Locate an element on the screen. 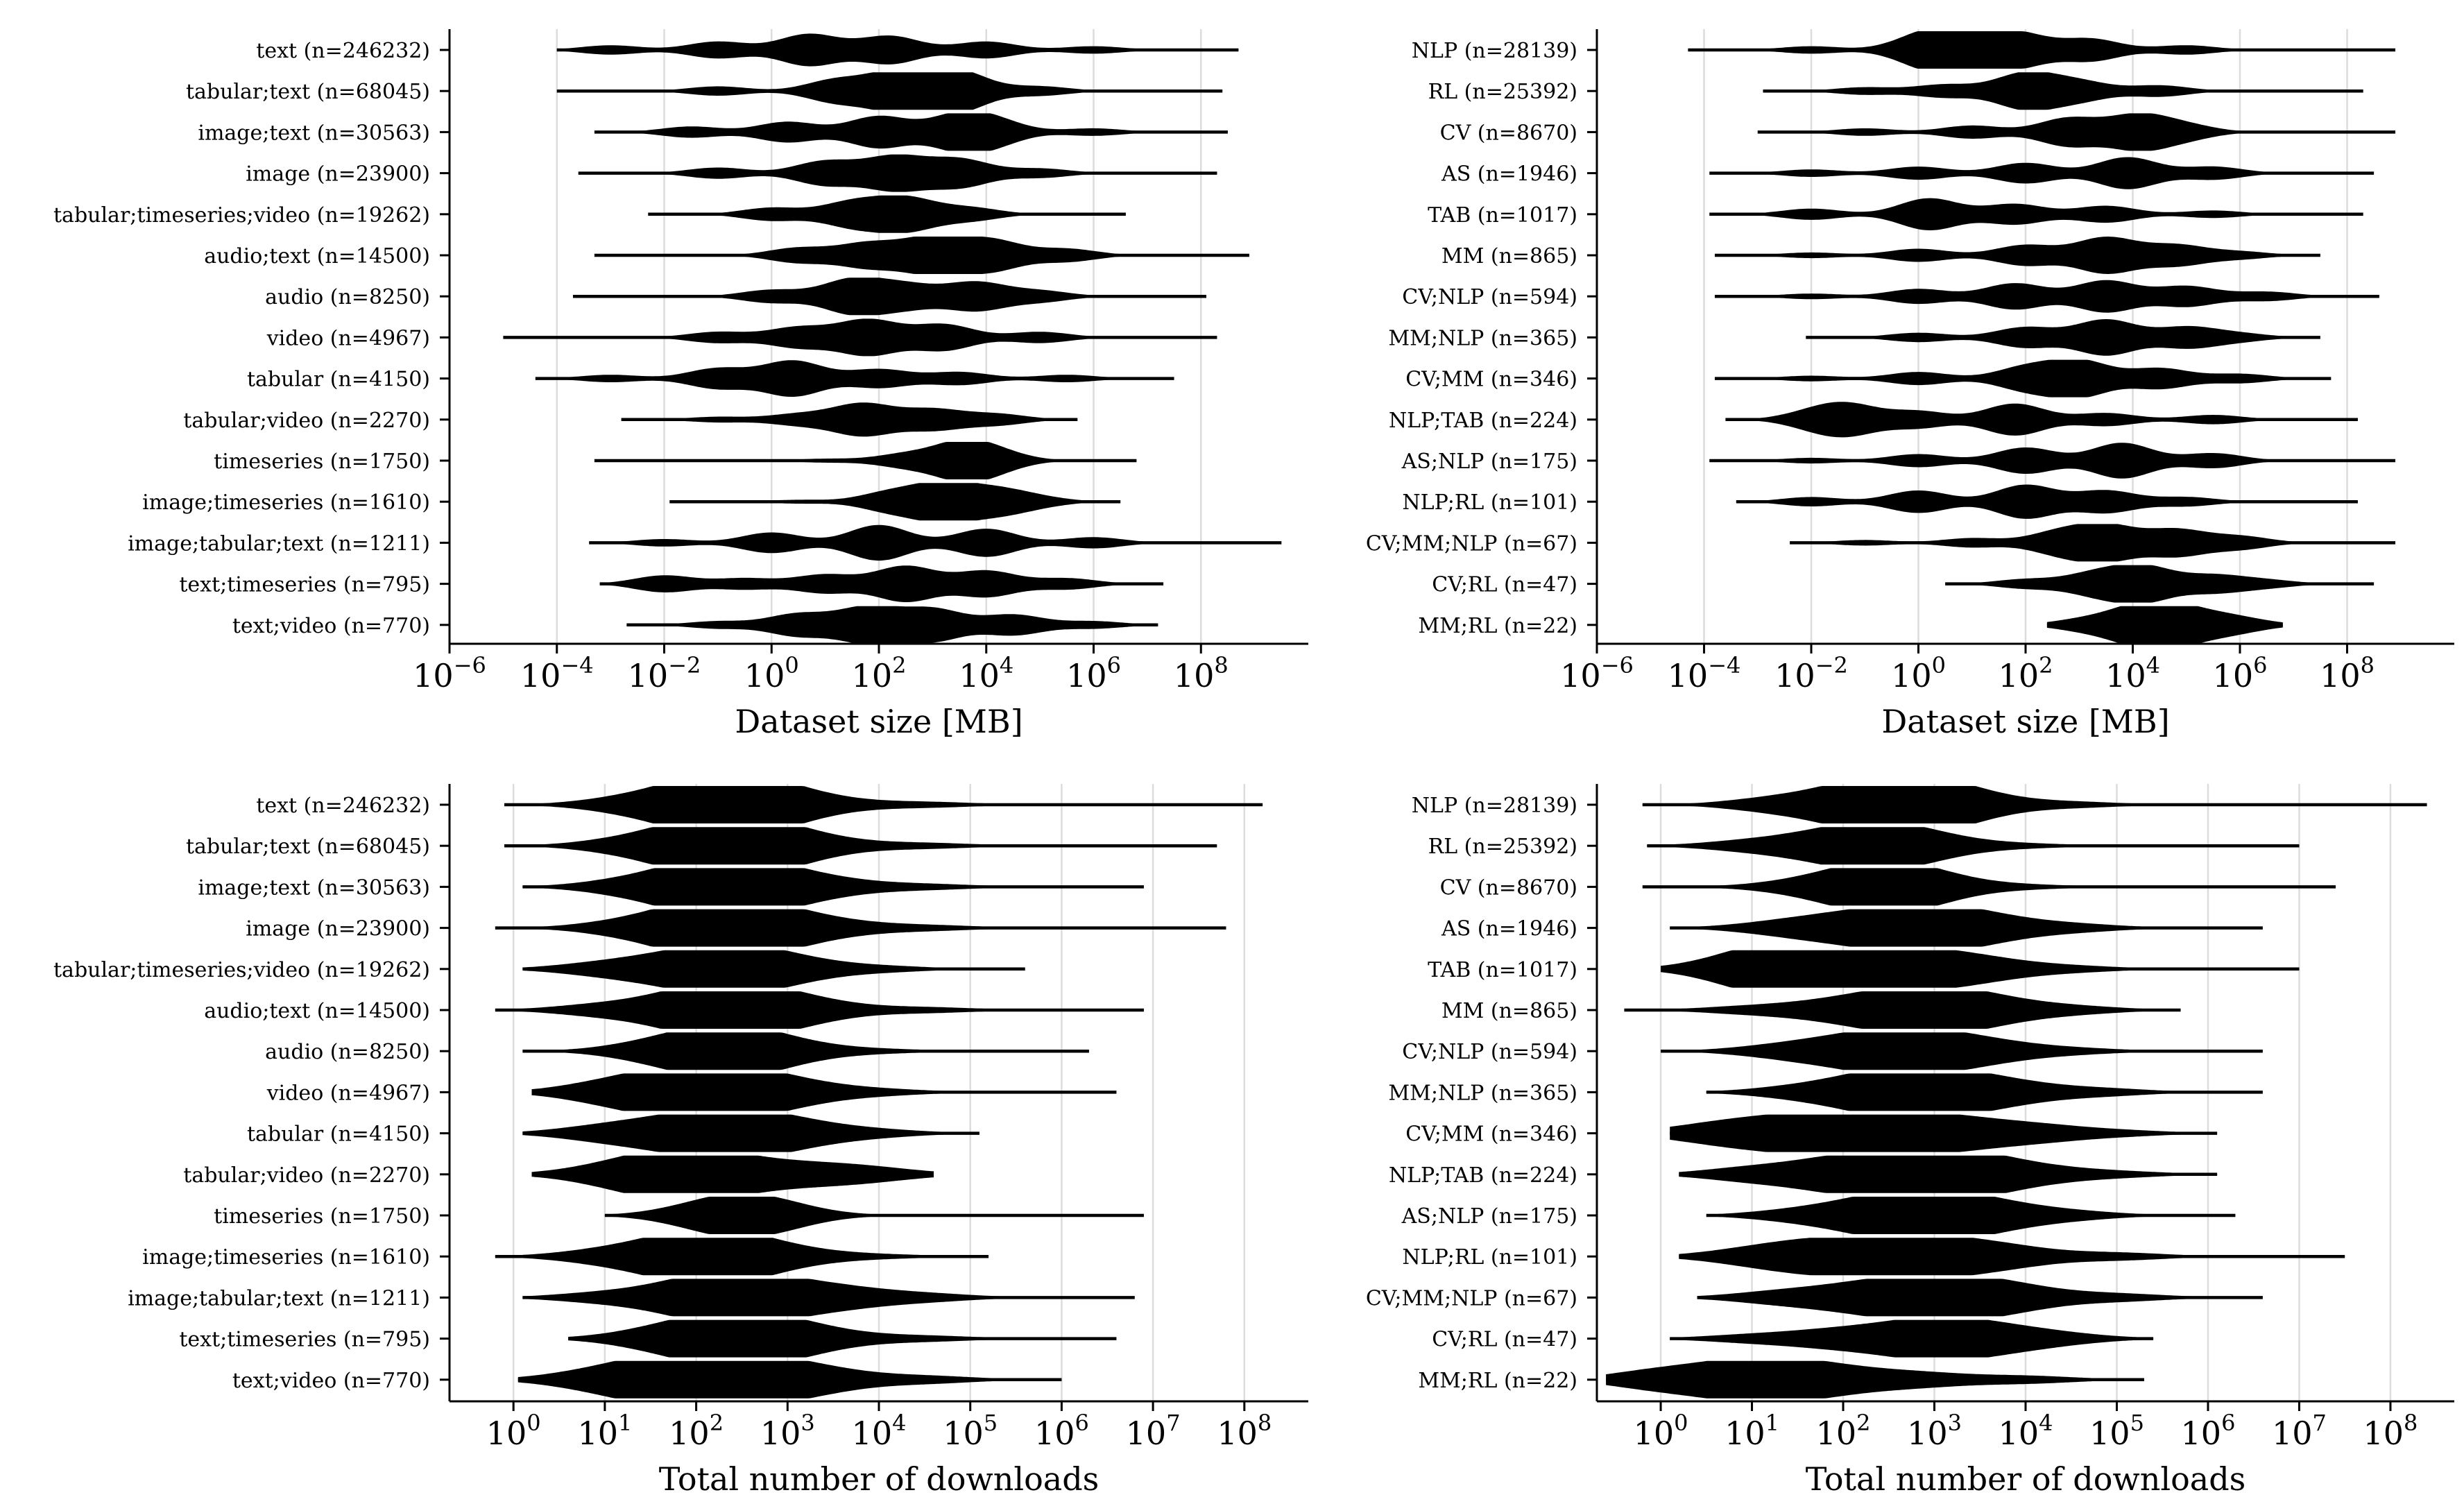 The height and width of the screenshot is (1504, 2464). violin-row: AS (n=1946) is located at coordinates (1908, 173).